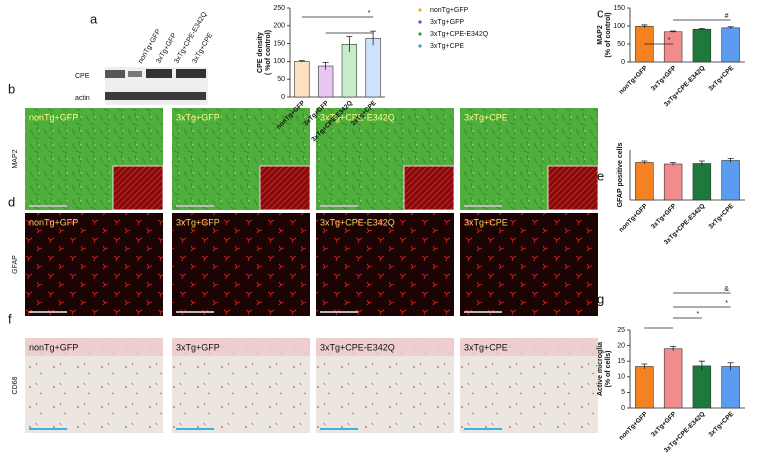 Image resolution: width=784 pixels, height=453 pixels. Describe the element at coordinates (15, 158) in the screenshot. I see `stain-label: MAP2` at that location.